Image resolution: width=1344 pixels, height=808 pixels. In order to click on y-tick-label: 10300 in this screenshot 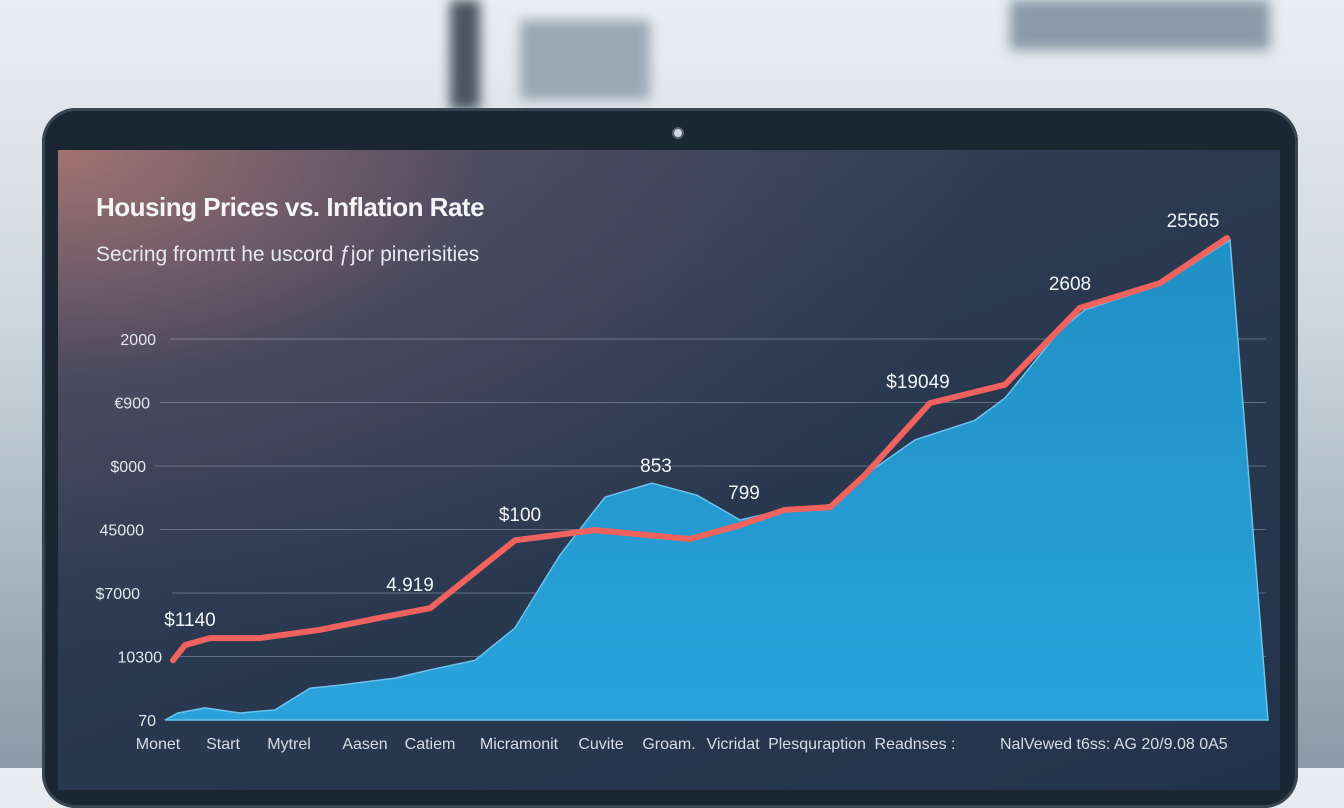, I will do `click(140, 658)`.